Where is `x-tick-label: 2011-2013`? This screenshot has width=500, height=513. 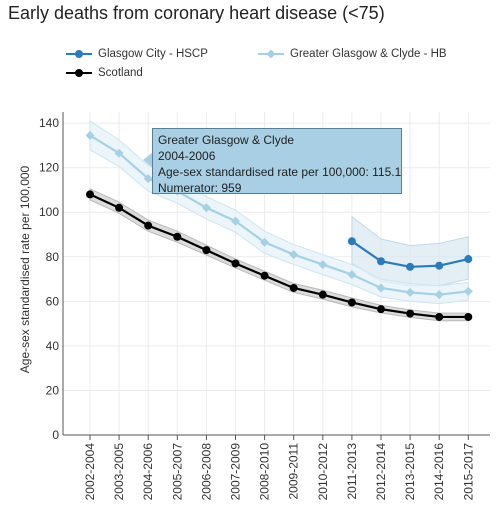
x-tick-label: 2011-2013 is located at coordinates (352, 471).